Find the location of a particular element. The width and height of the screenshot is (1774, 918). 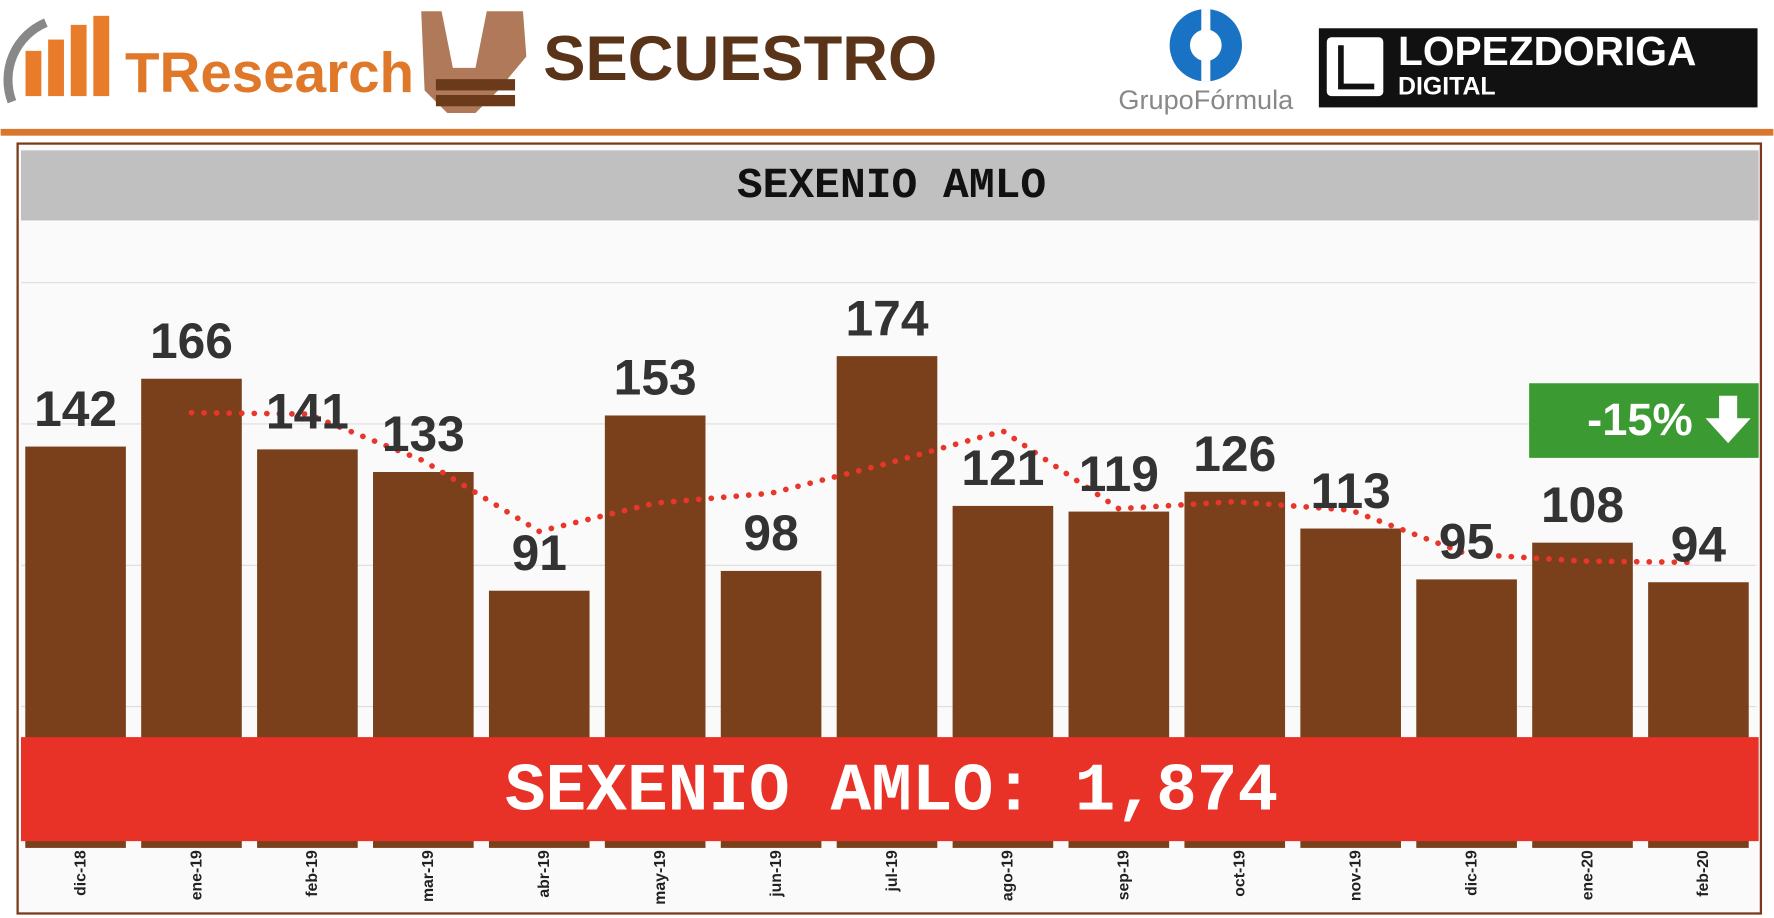

x-tick-label: abr-19 is located at coordinates (544, 874).